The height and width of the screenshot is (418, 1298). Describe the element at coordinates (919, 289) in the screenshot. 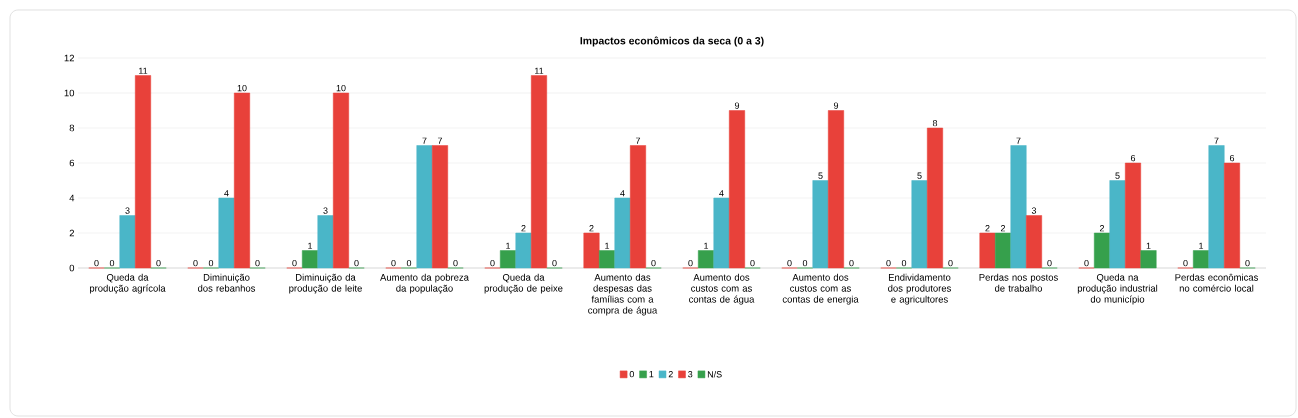

I see `x-tick-label: Endividamento dos produtores e agricultores` at that location.